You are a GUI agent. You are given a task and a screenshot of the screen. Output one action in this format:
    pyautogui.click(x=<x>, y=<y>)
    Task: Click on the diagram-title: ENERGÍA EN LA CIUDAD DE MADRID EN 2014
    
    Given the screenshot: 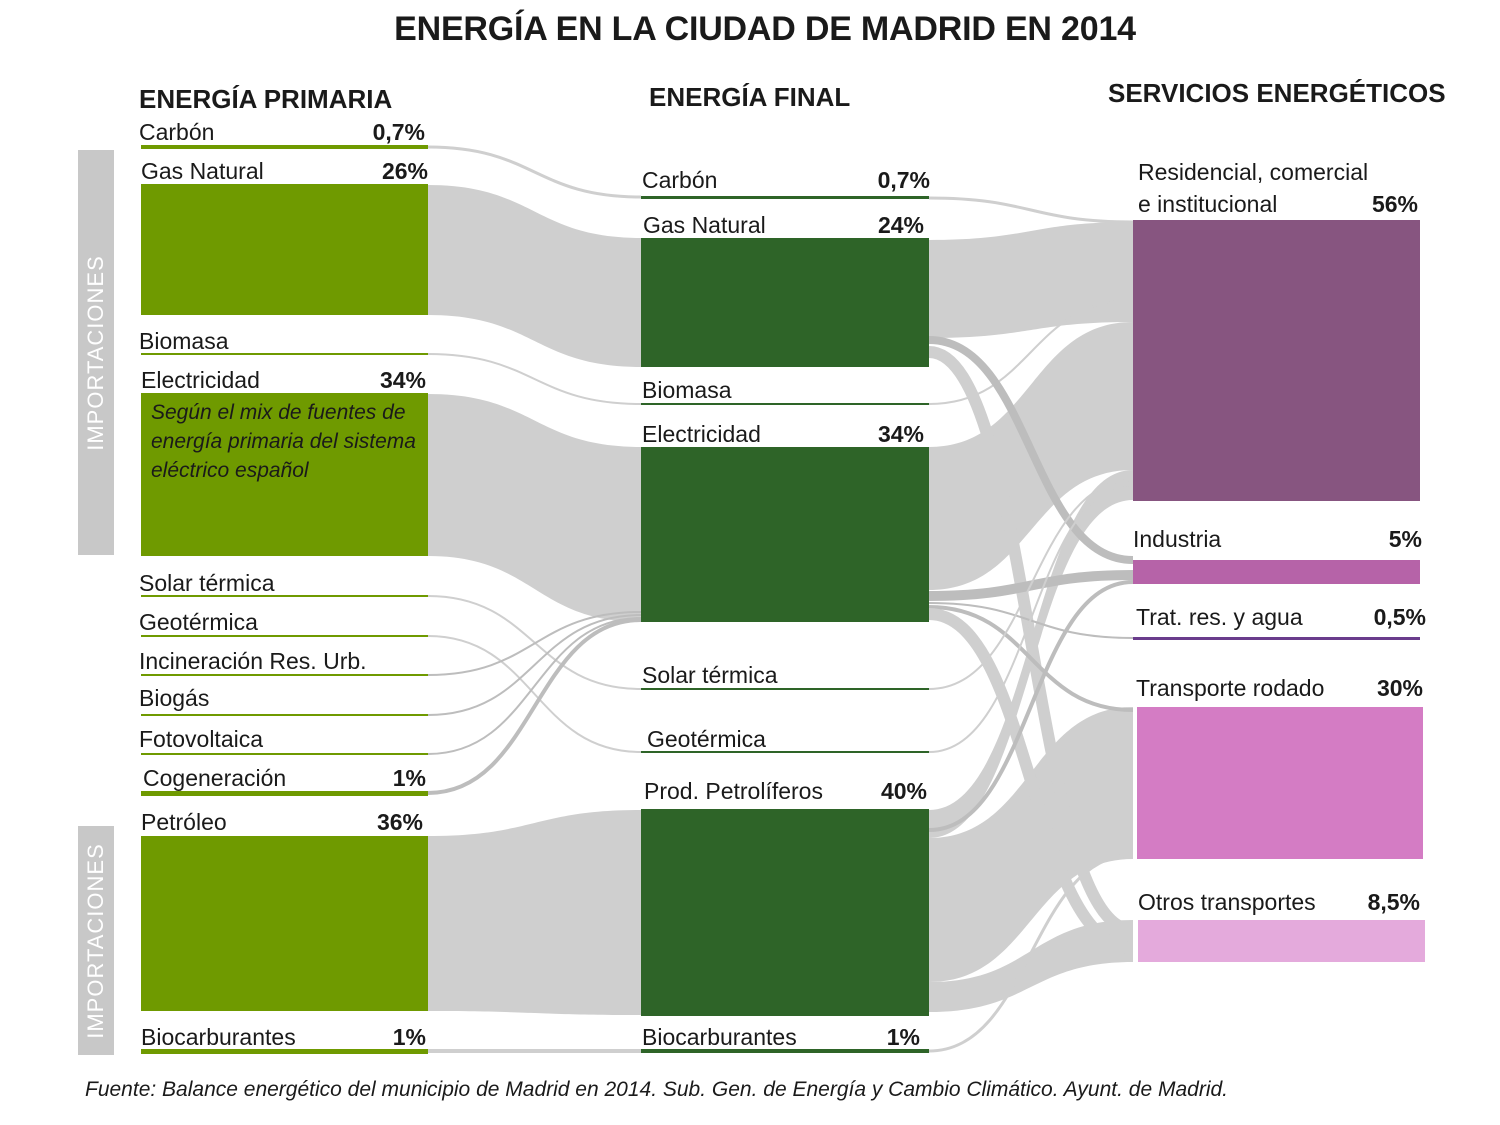 What is the action you would take?
    pyautogui.click(x=765, y=29)
    